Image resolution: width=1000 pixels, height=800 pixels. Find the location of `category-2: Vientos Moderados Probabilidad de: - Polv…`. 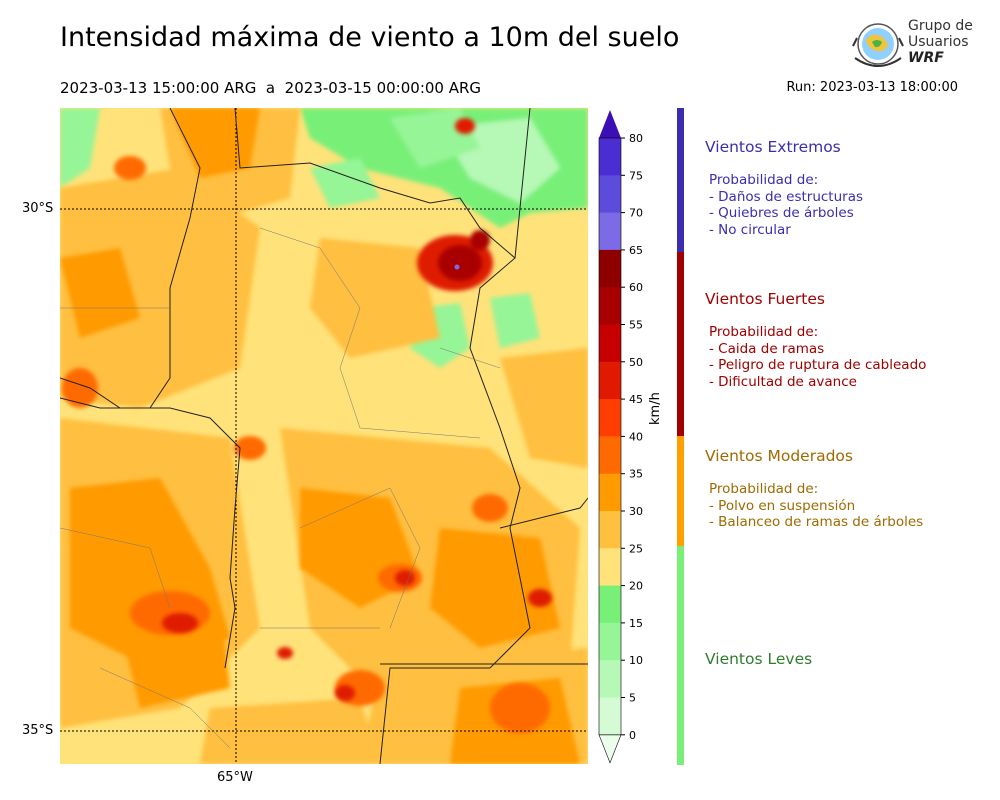

category-2: Vientos Moderados Probabilidad de: - Polv… is located at coordinates (814, 489).